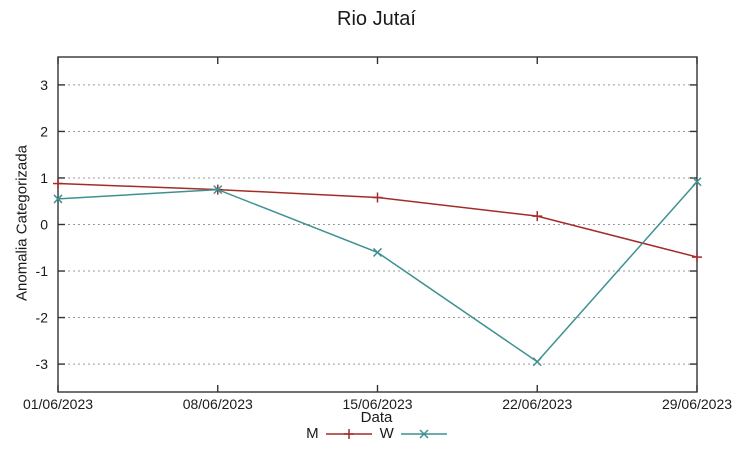 Image resolution: width=753 pixels, height=459 pixels. What do you see at coordinates (376, 417) in the screenshot?
I see `x-axis-title: Data` at bounding box center [376, 417].